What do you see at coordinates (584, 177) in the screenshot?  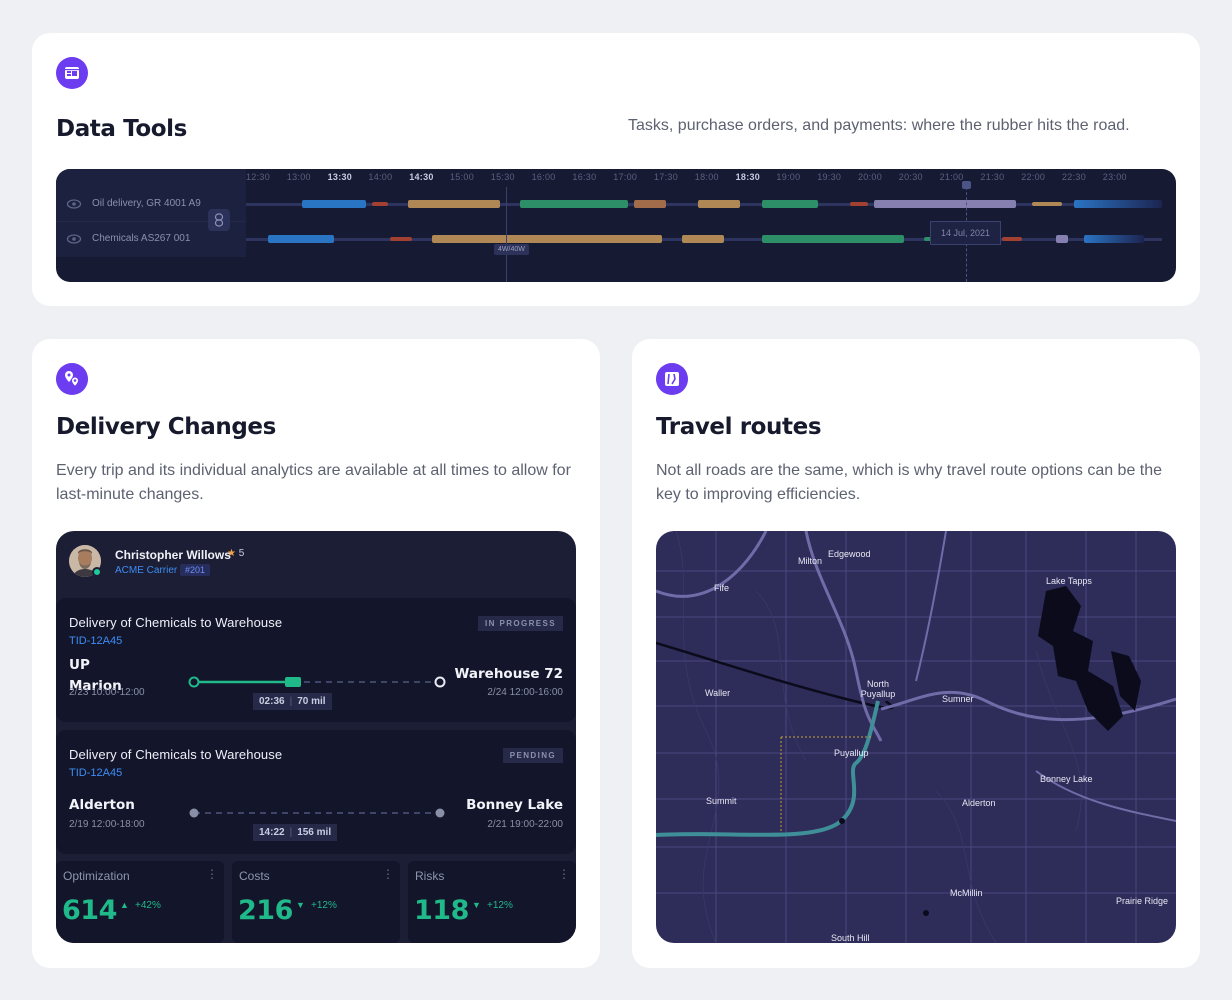 I see `timeline-hour-label: 16:30` at bounding box center [584, 177].